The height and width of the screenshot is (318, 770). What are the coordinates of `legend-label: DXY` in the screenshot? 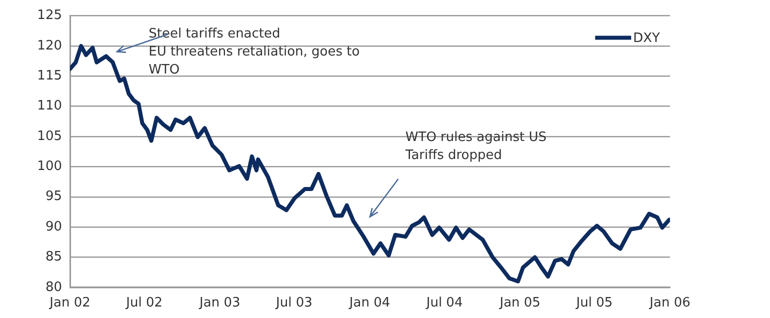 It's located at (646, 38).